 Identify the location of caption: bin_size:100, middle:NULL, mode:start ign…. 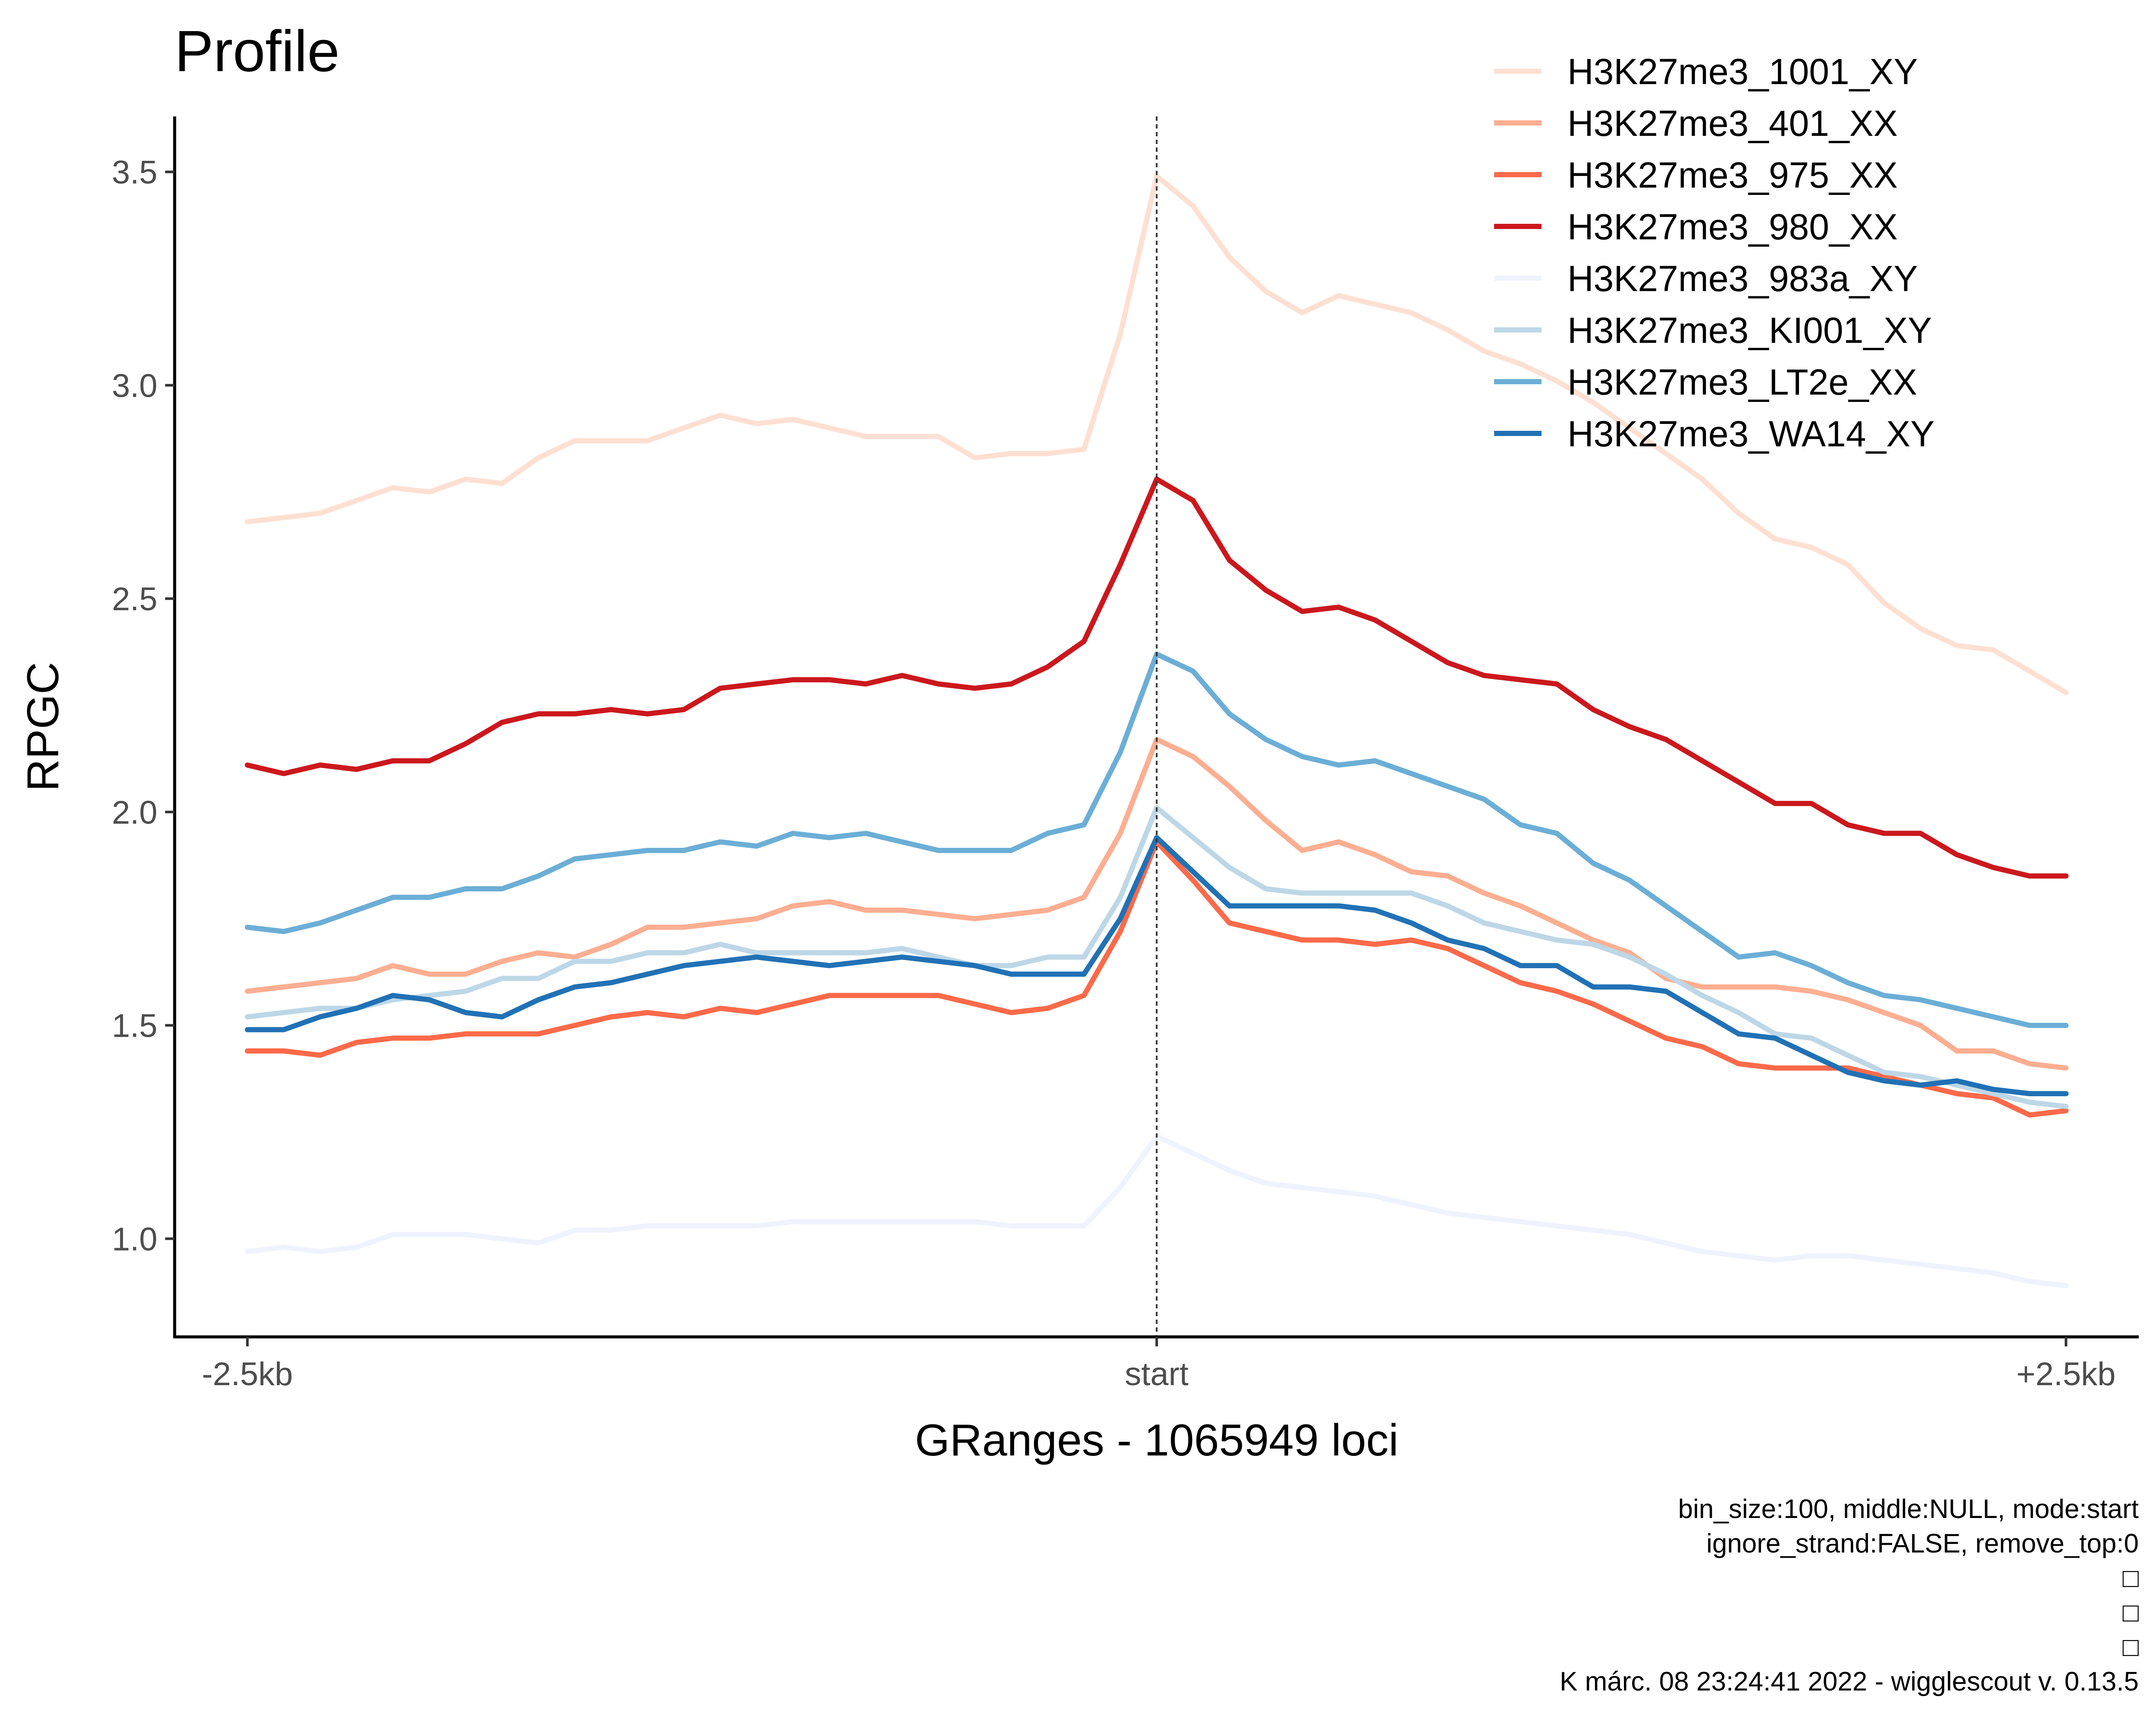
(1849, 1596).